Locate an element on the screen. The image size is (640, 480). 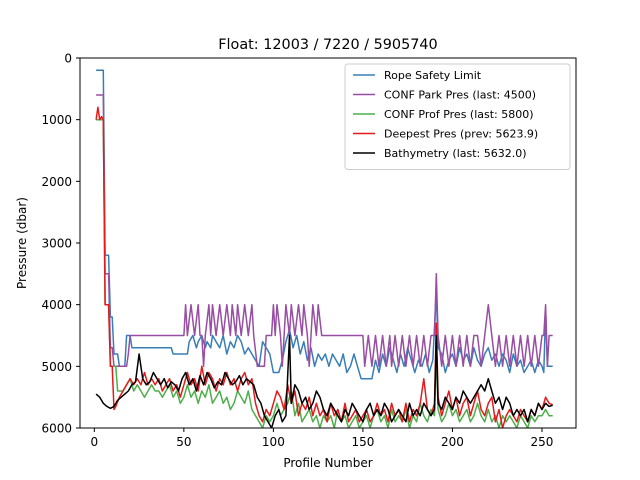
legend-entry: CONF Prof Pres (last: 5800) is located at coordinates (459, 114).